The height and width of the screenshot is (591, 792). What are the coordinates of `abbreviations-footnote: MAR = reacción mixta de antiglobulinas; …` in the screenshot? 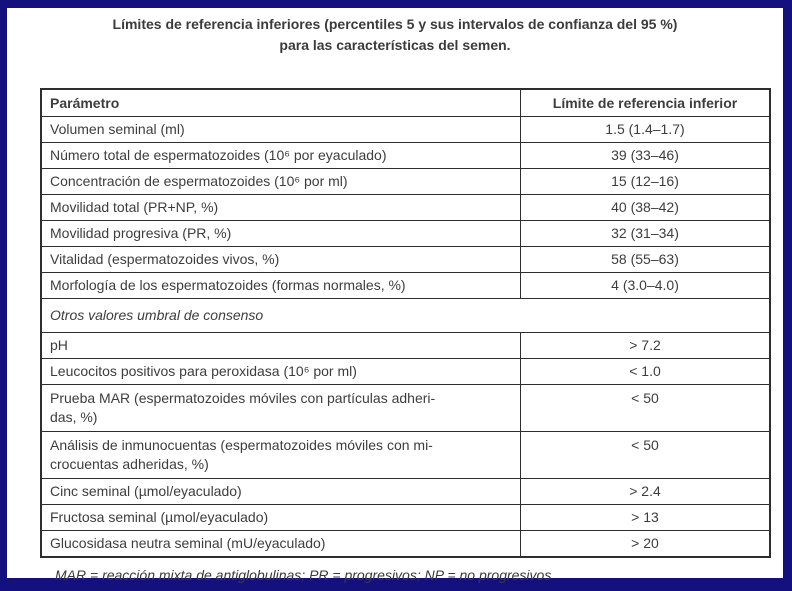 It's located at (303, 575).